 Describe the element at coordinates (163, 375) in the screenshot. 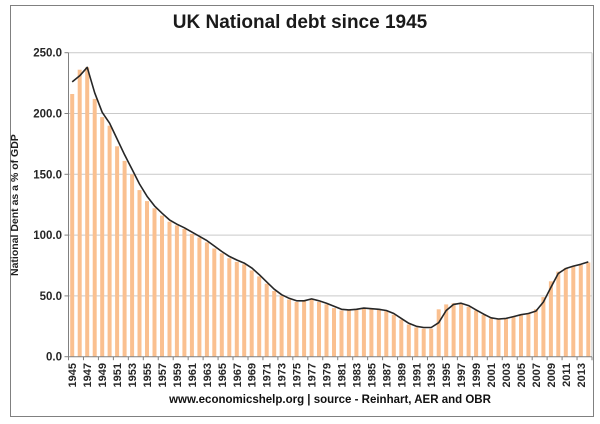

I see `x-tick-label: 1957` at that location.